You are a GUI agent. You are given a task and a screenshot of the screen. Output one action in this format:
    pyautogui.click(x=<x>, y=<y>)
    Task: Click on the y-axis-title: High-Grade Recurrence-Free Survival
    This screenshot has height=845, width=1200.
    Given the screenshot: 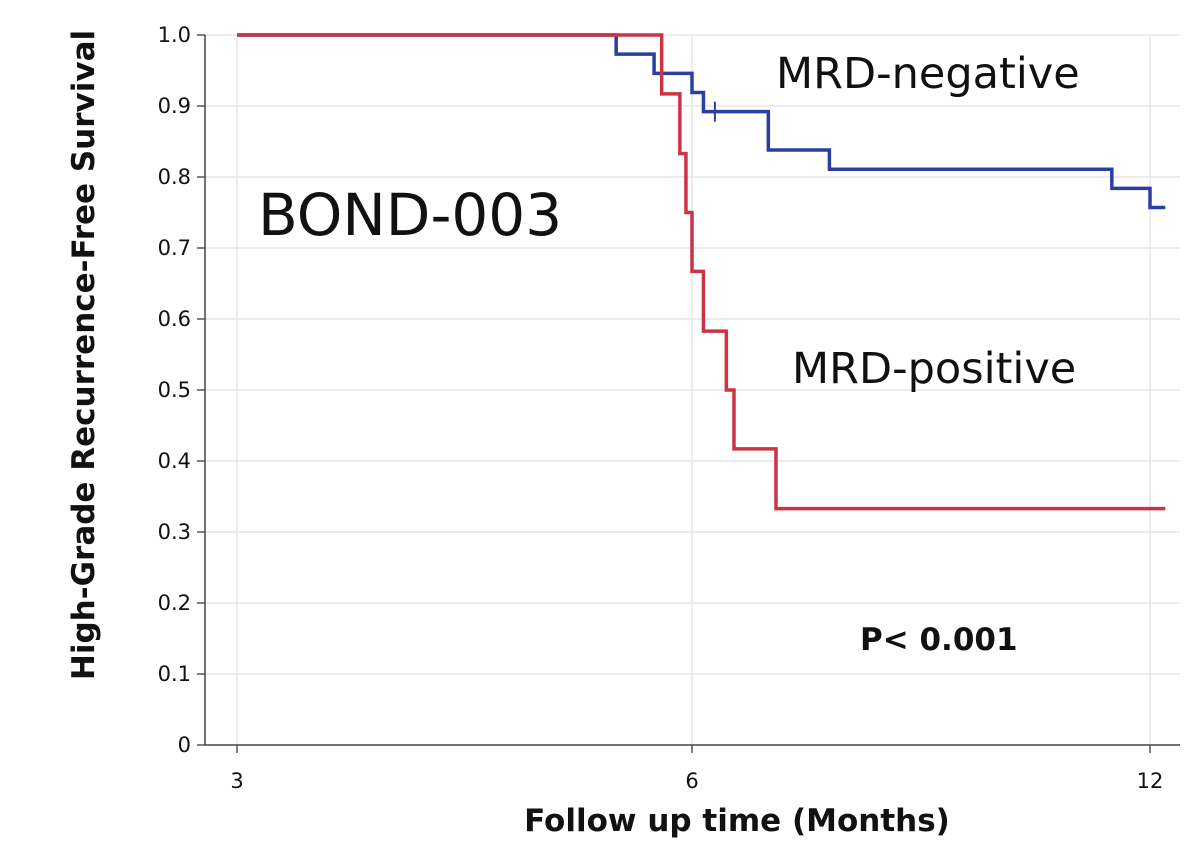 What is the action you would take?
    pyautogui.click(x=84, y=355)
    